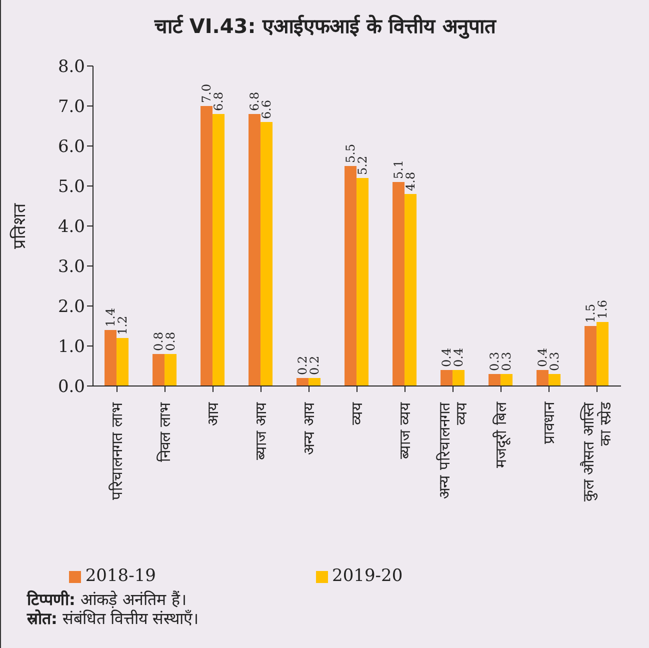  Describe the element at coordinates (71, 187) in the screenshot. I see `y-tick-label: 5.0` at that location.